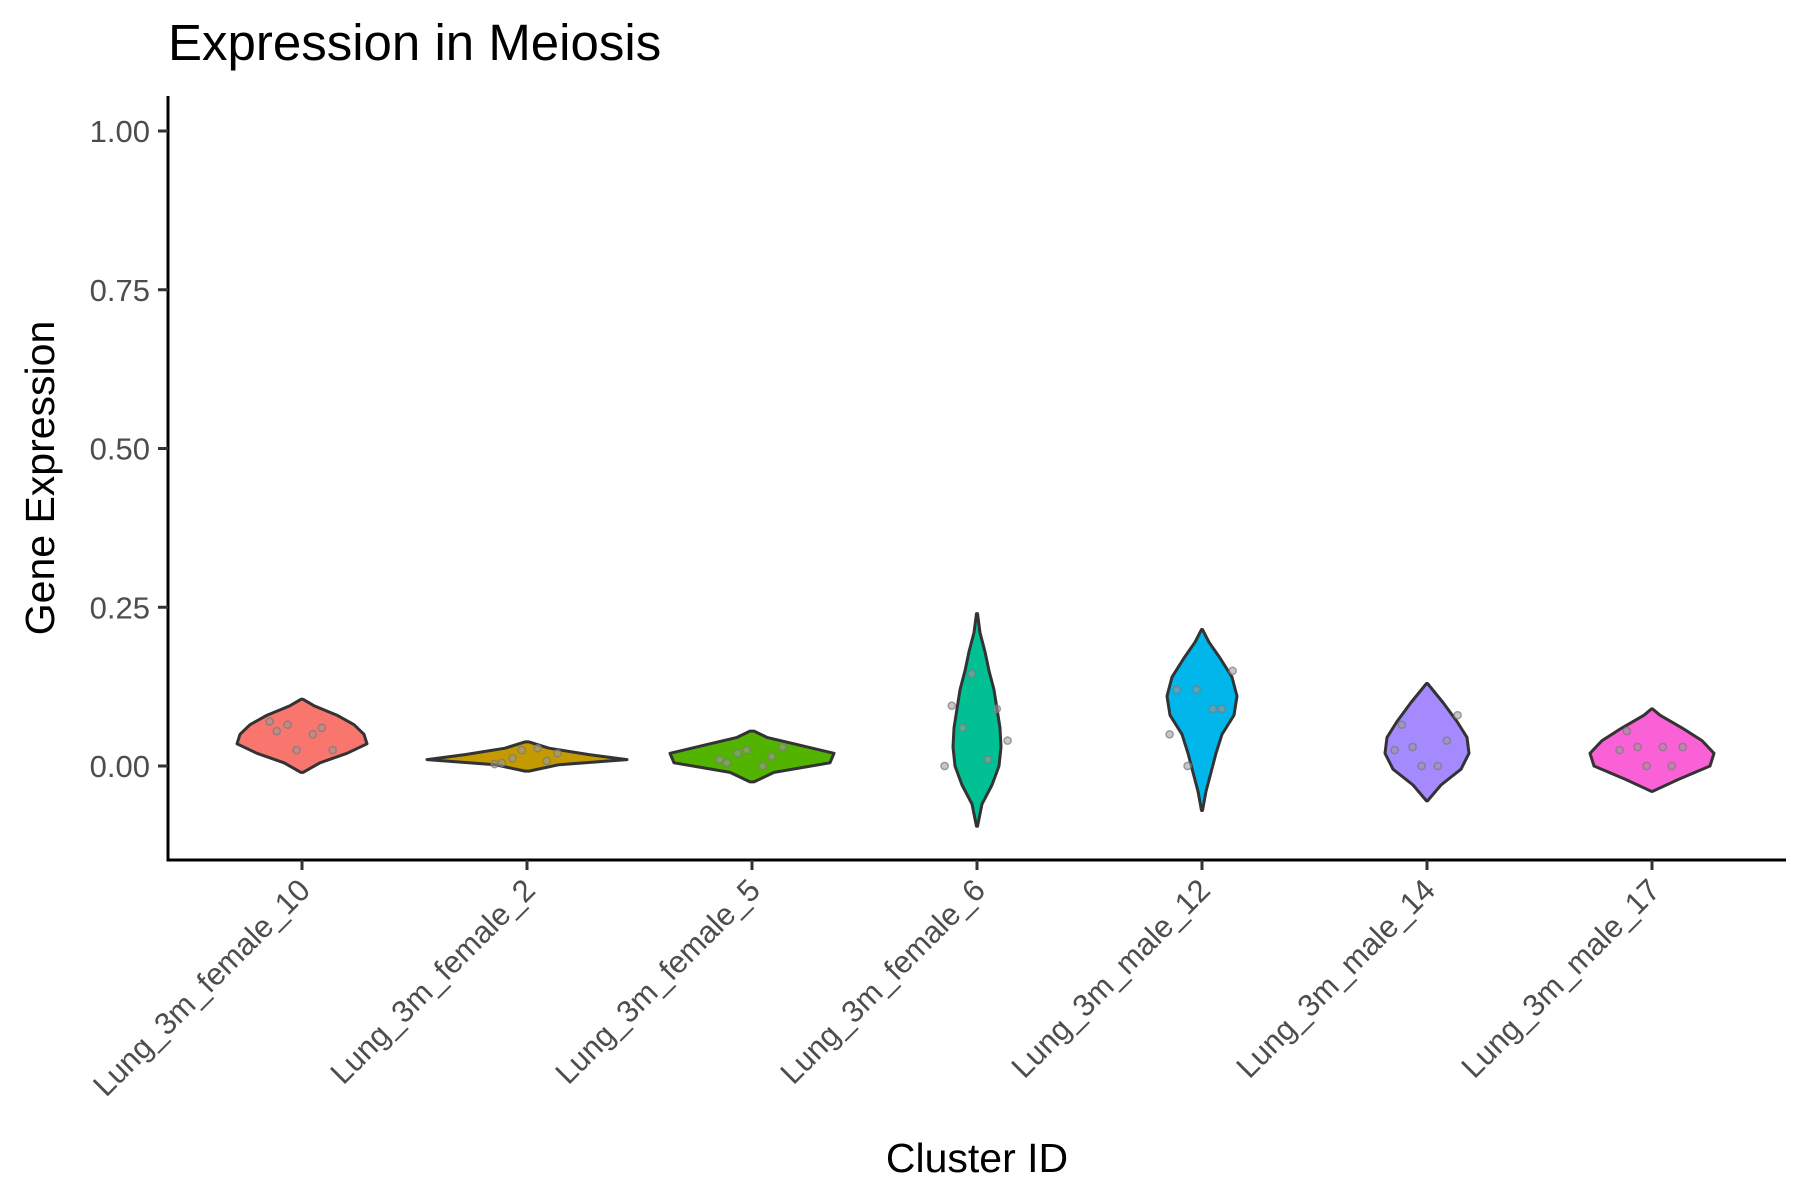  Describe the element at coordinates (1336, 978) in the screenshot. I see `x-tick-label: Lung_3m_male_14` at that location.